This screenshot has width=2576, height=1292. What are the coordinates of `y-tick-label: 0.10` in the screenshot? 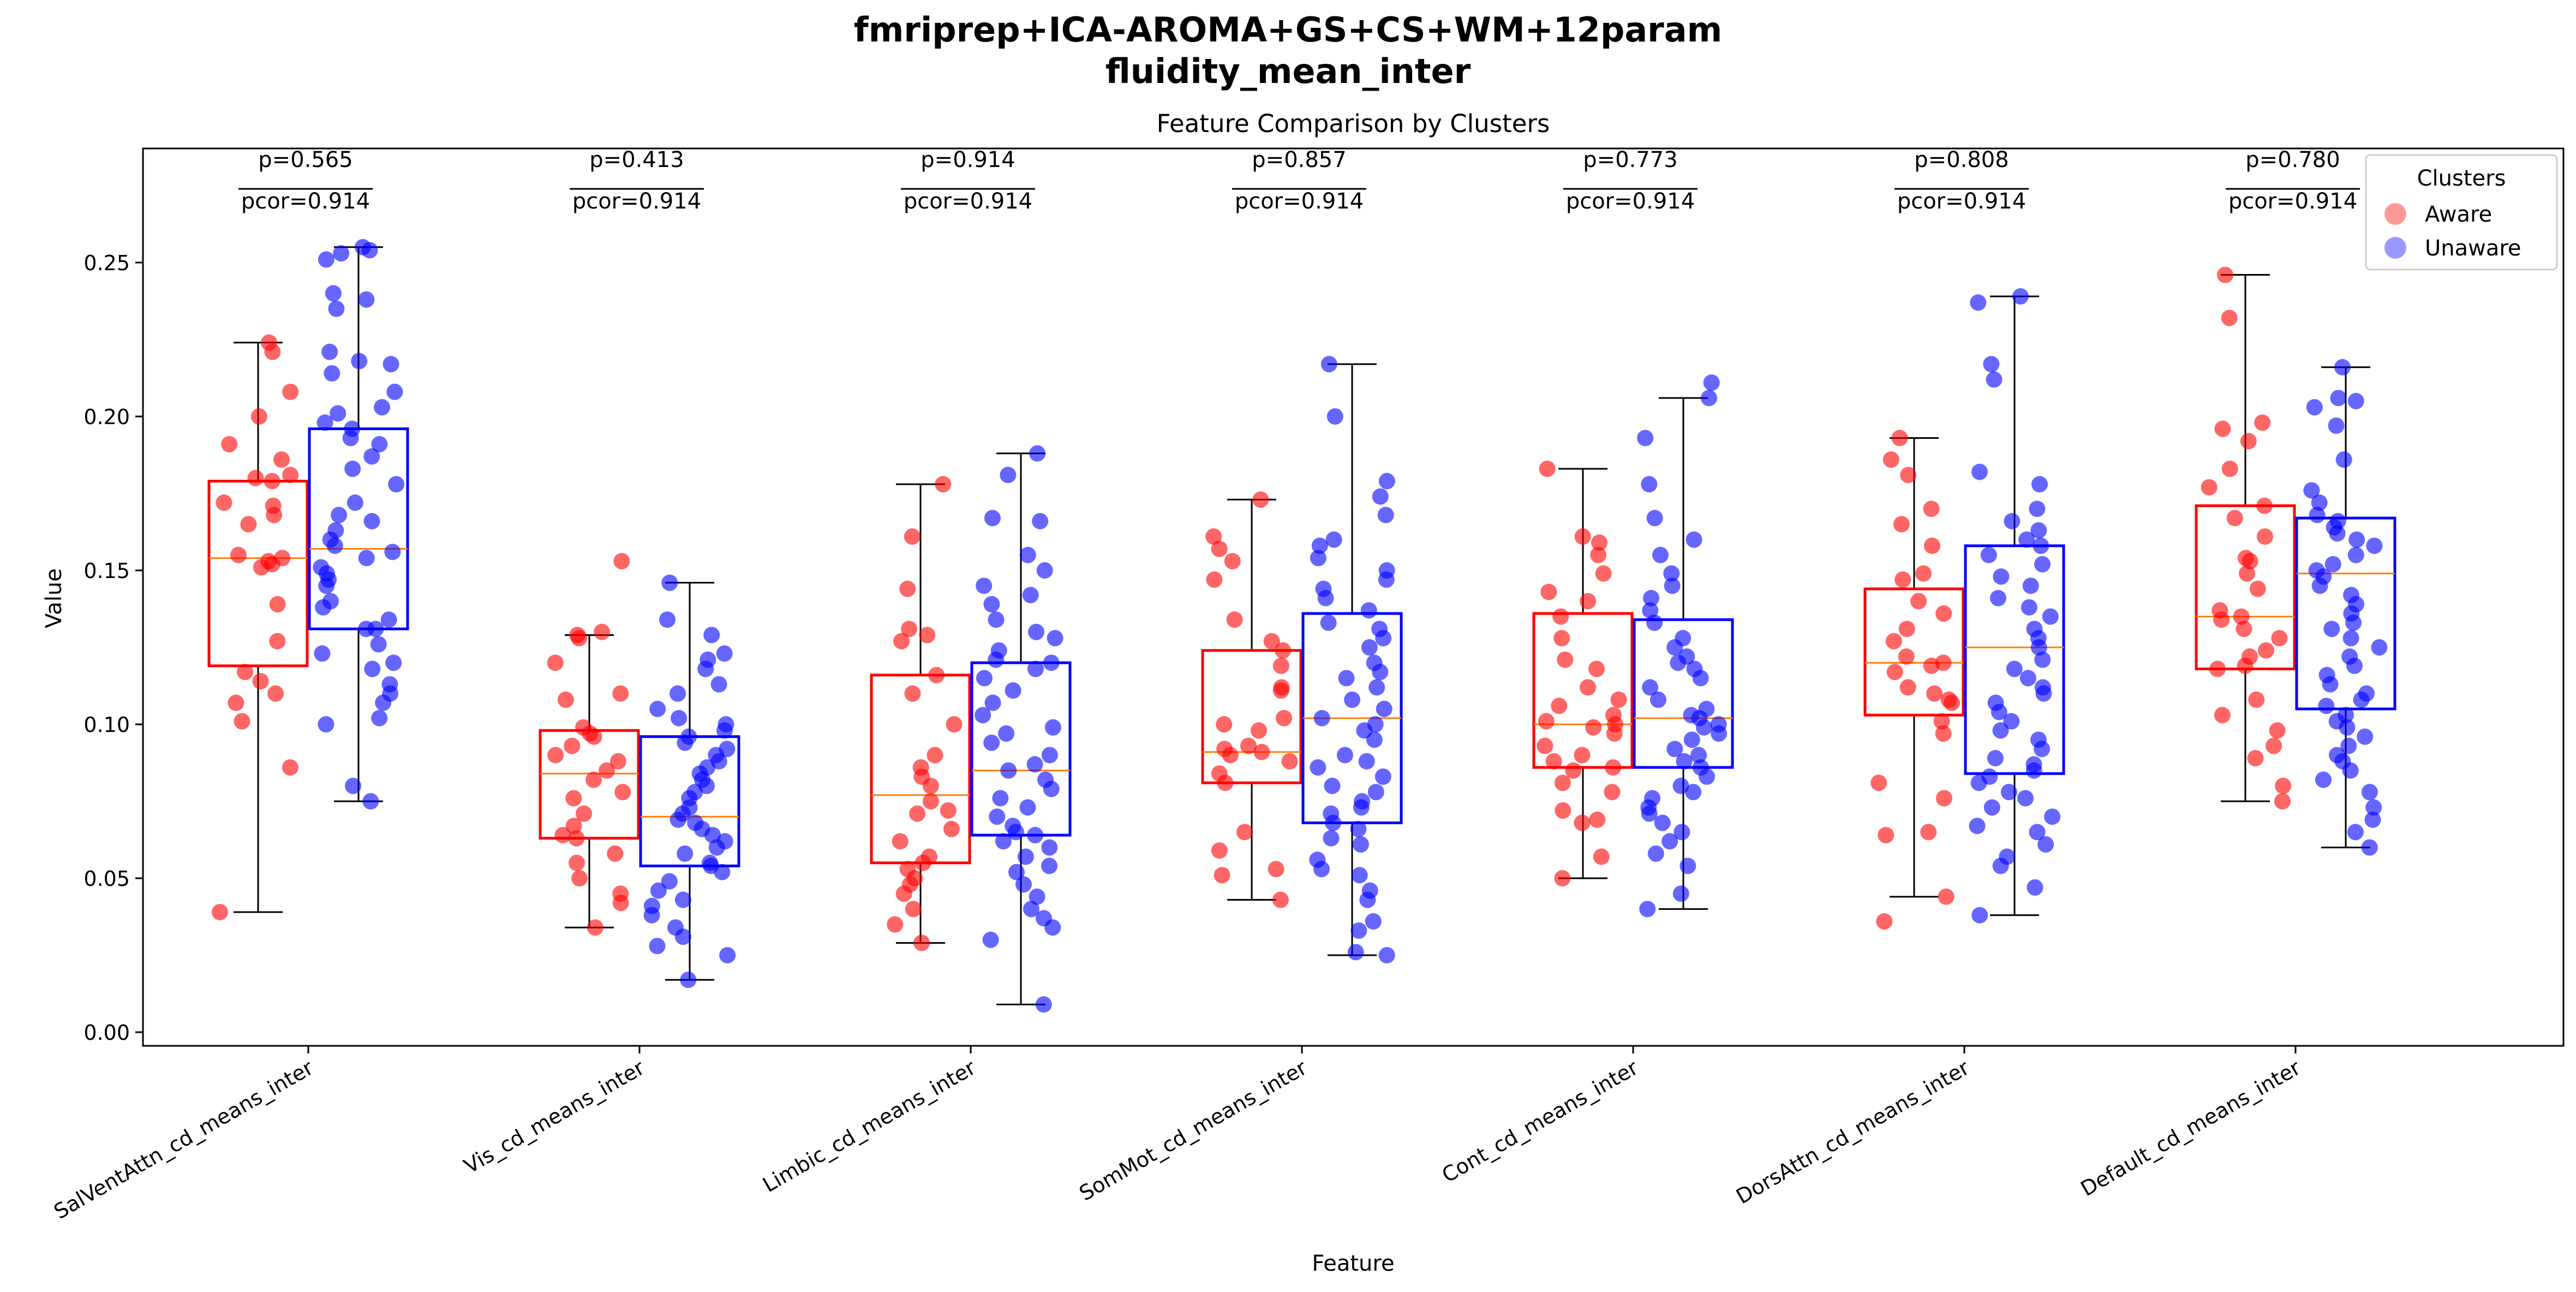 It's located at (106, 725).